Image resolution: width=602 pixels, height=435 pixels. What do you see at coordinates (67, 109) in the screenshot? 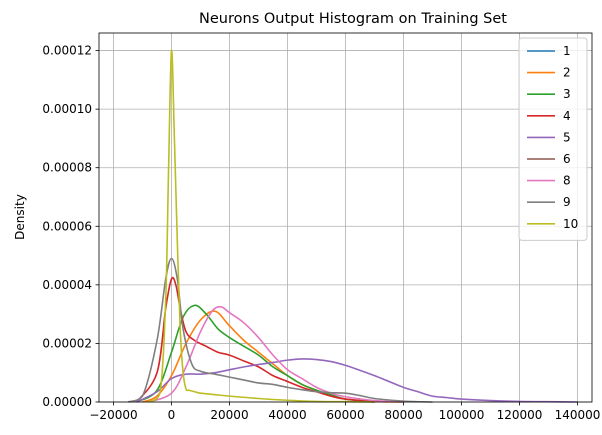
I see `y-tick-label: 0.00010` at bounding box center [67, 109].